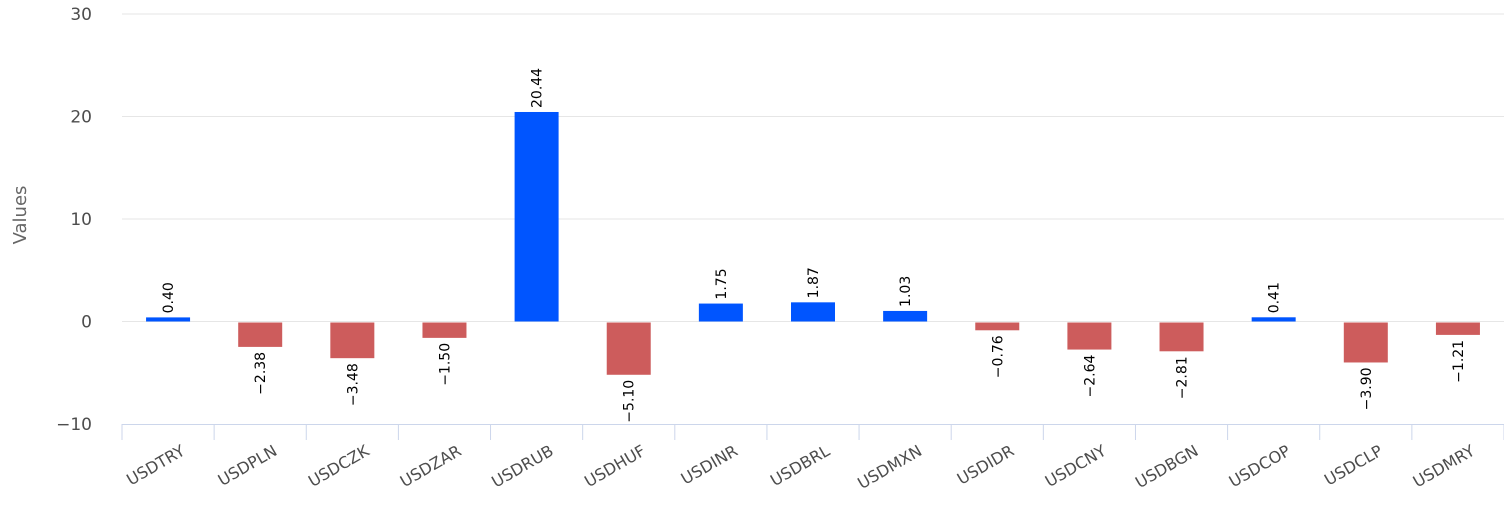 The image size is (1504, 518). I want to click on data-label: −1.50, so click(445, 364).